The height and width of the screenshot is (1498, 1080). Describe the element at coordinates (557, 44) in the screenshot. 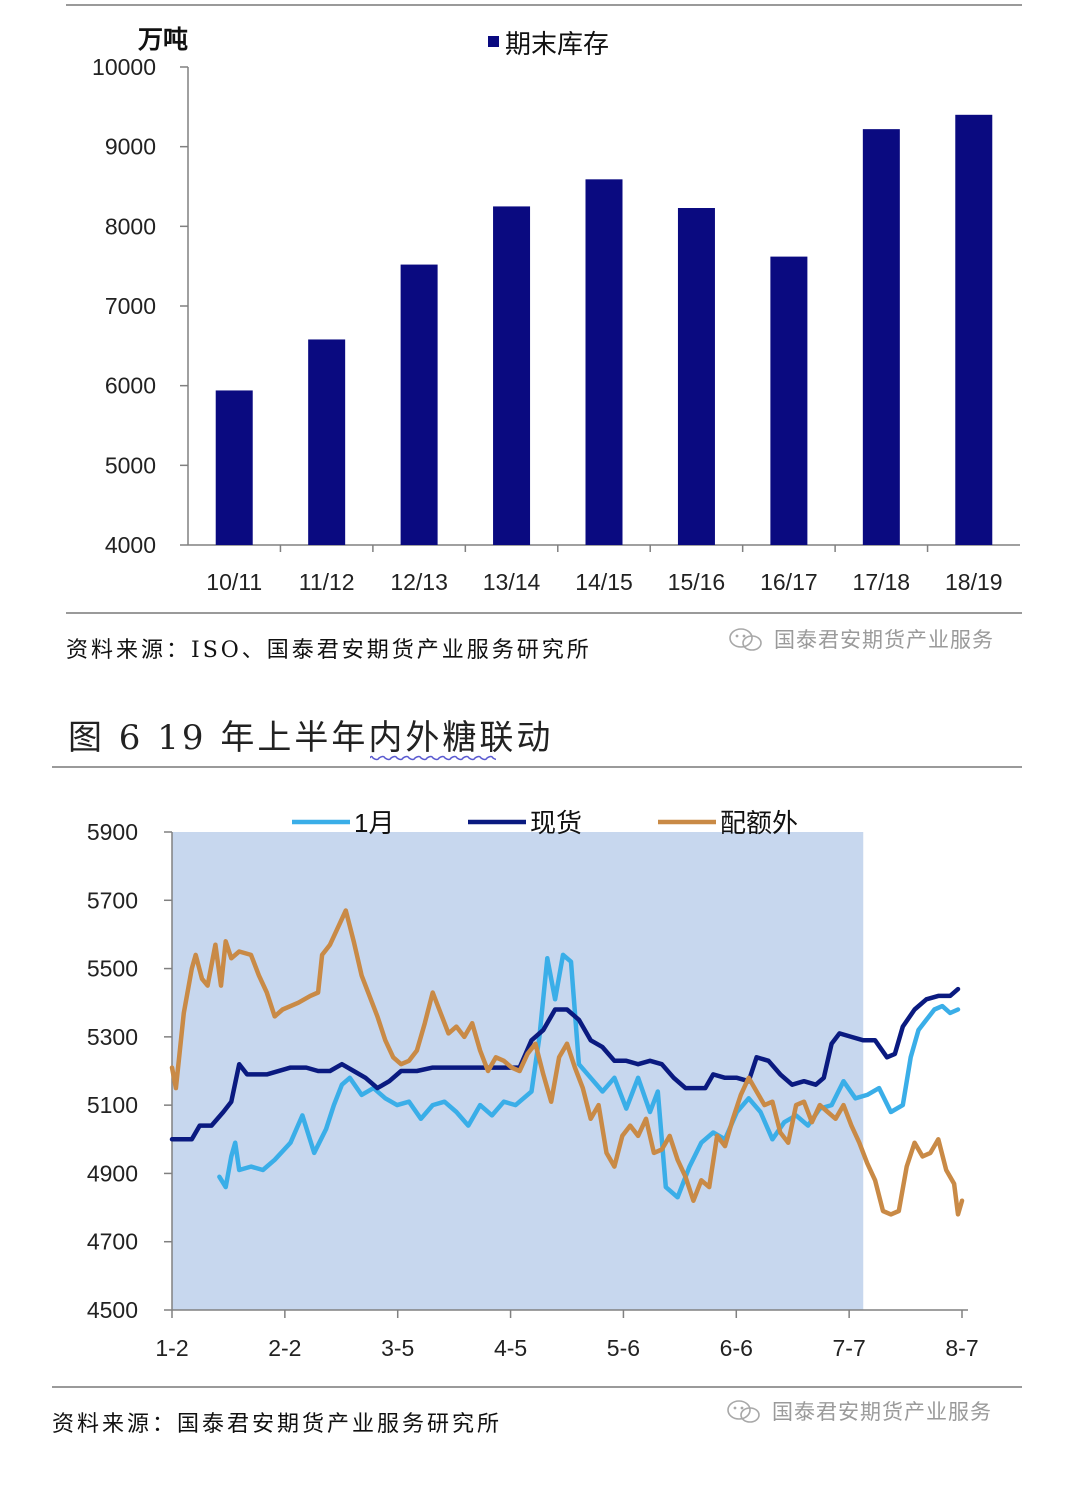

I see `legend-label: 期末库存` at that location.